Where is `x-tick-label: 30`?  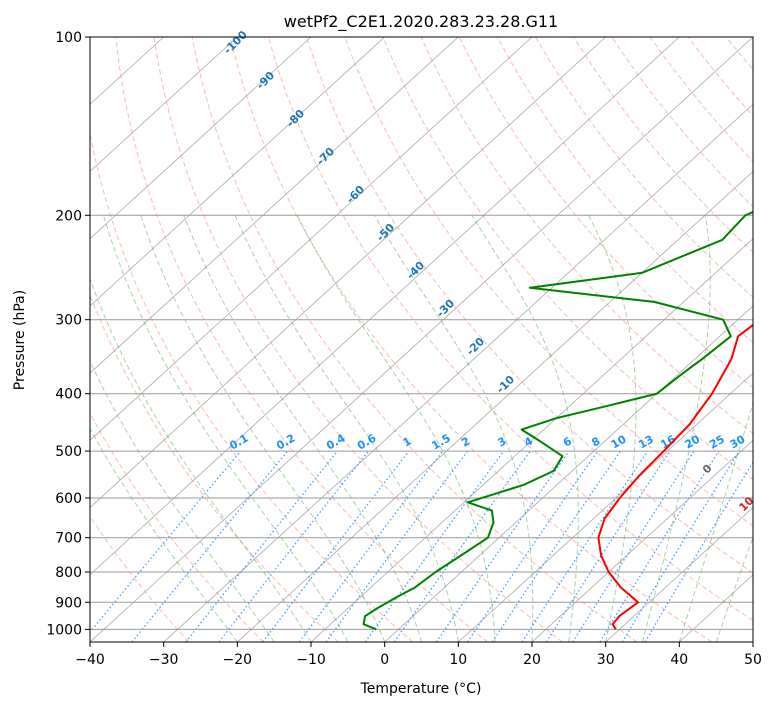 x-tick-label: 30 is located at coordinates (606, 660).